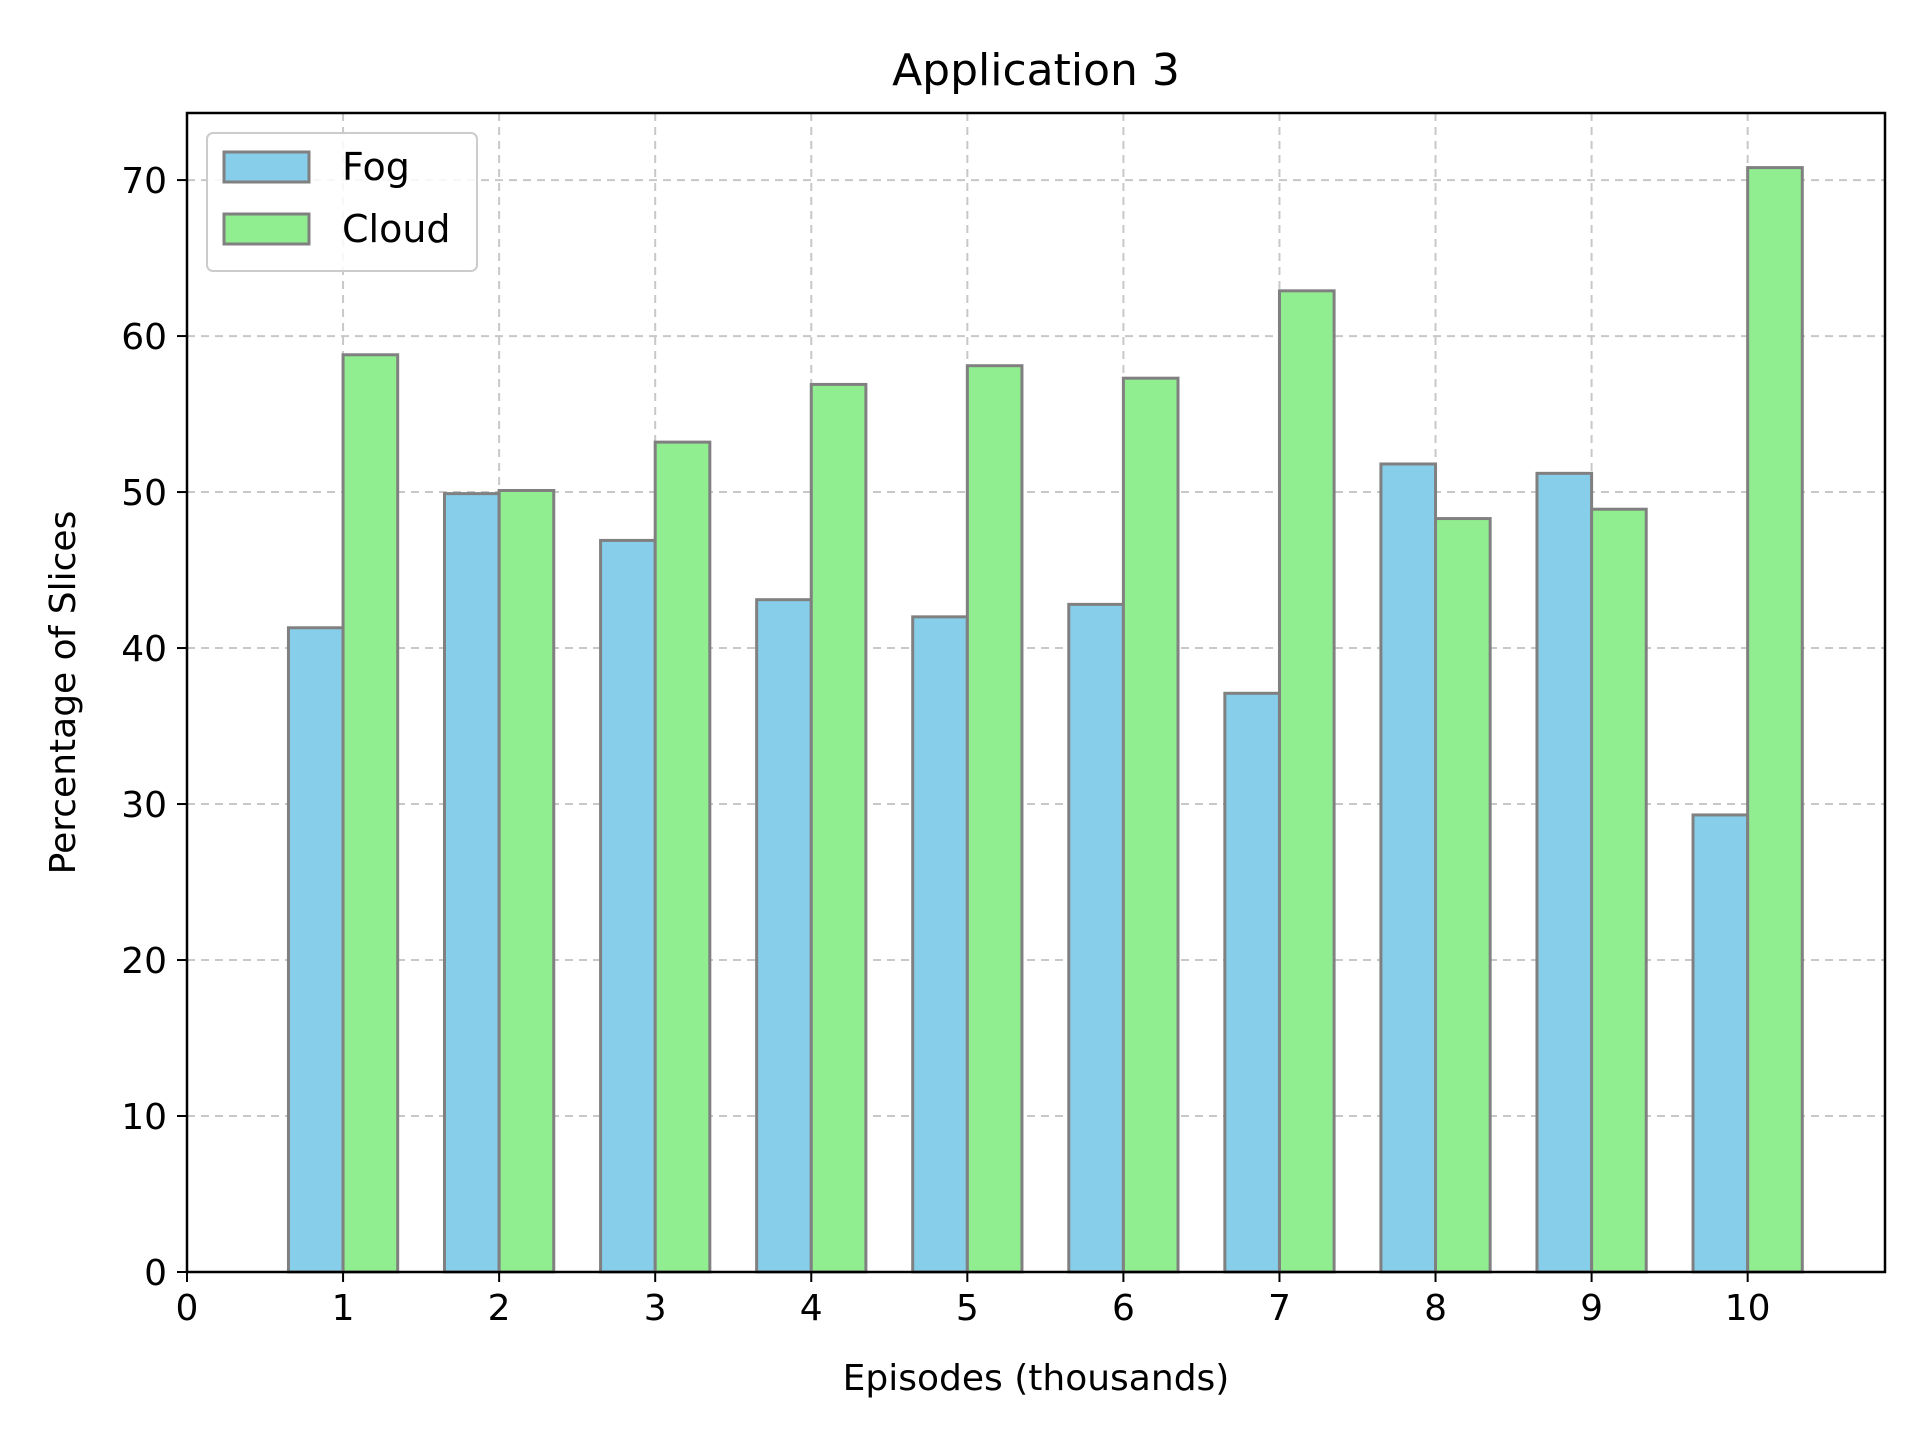 Image resolution: width=1920 pixels, height=1440 pixels. I want to click on y-tick-label-20: 20, so click(144, 961).